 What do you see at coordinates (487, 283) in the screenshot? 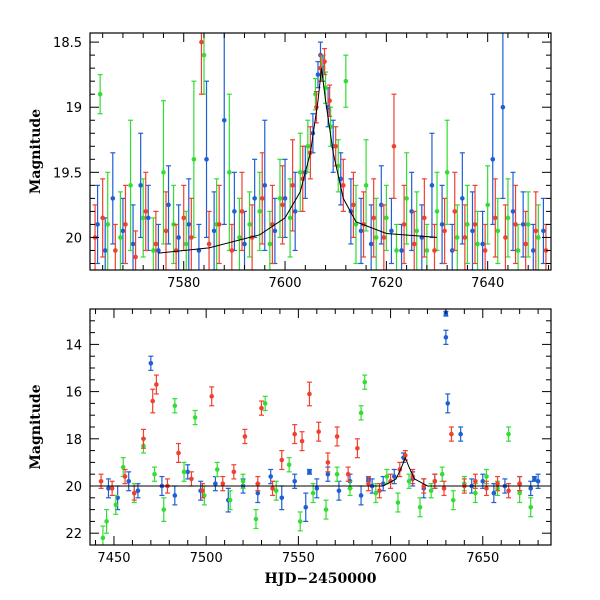
I see `x-tick-label: 7640` at bounding box center [487, 283].